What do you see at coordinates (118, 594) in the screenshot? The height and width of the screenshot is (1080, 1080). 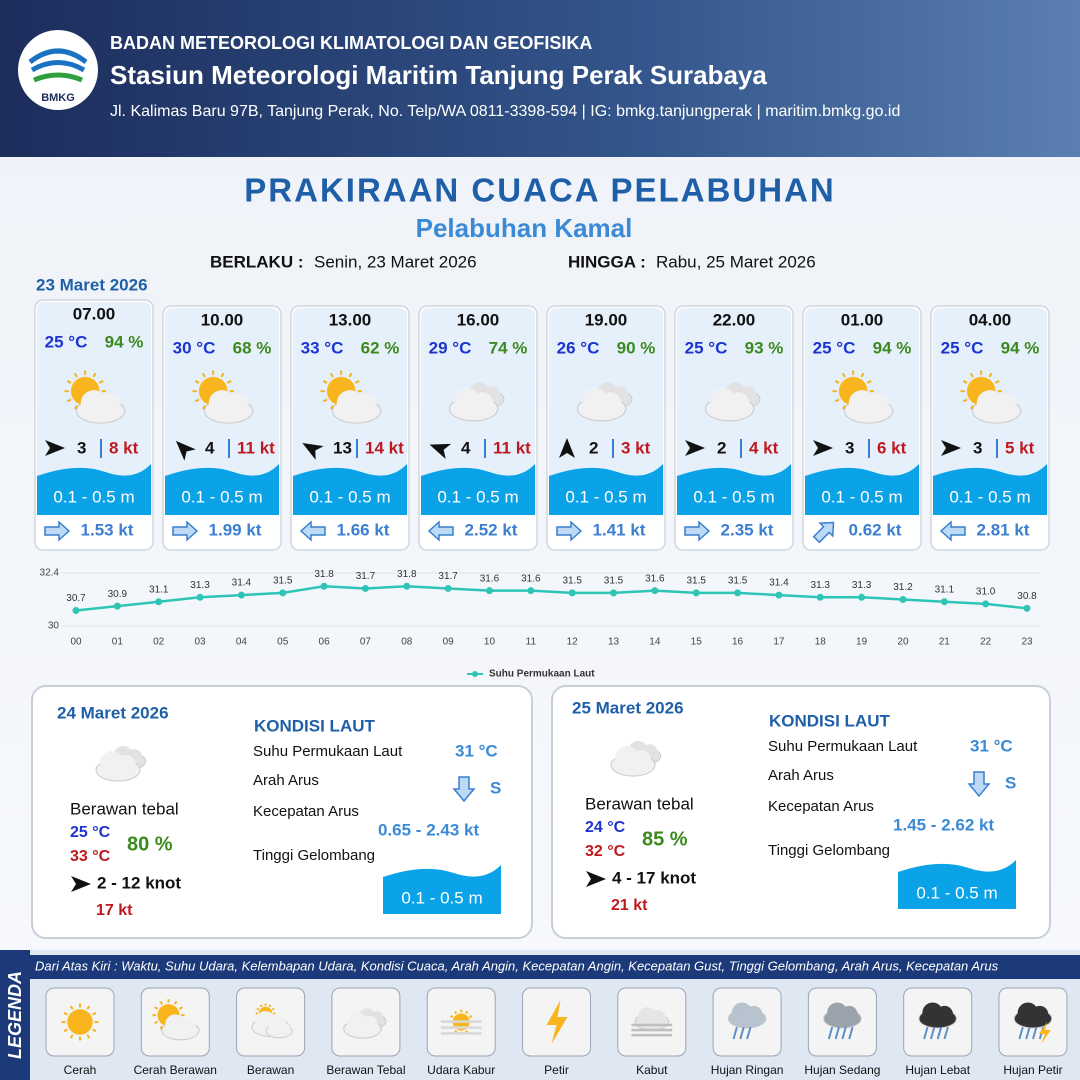 I see `data-label: 30.9` at bounding box center [118, 594].